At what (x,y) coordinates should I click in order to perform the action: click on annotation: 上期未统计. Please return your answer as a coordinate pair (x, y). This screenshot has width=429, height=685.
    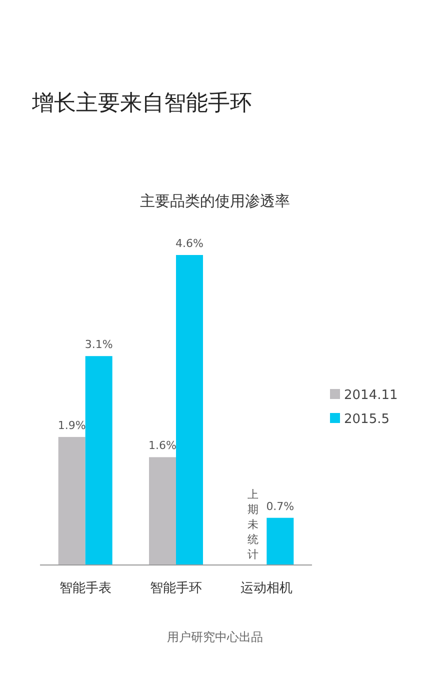
    Looking at the image, I should click on (253, 524).